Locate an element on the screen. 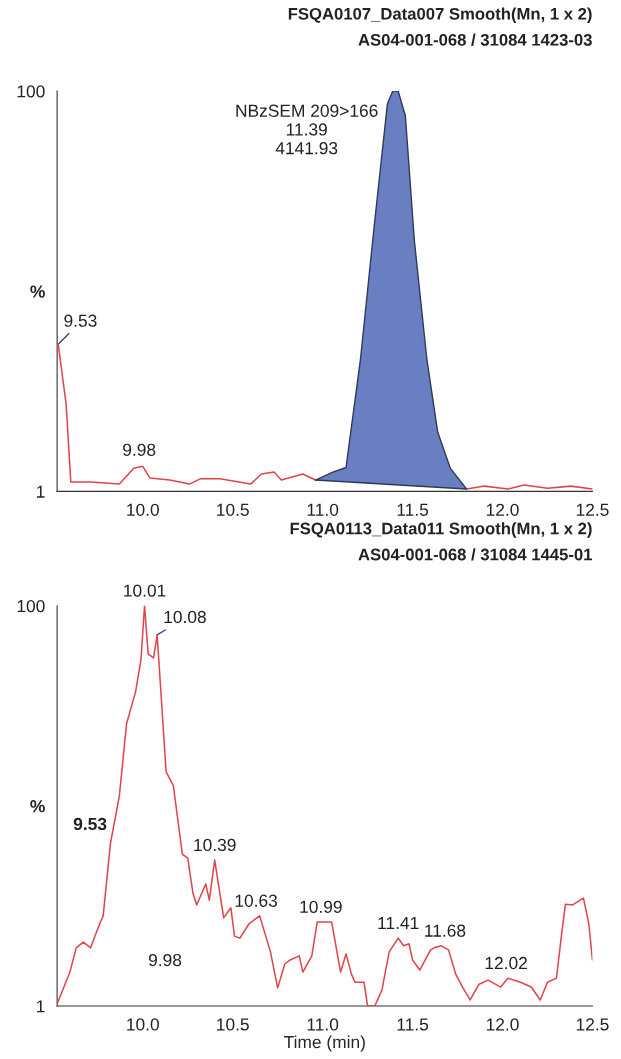  chart-title: FSQA0113_Data011 Smooth(Mn, 1 x 2) is located at coordinates (441, 530).